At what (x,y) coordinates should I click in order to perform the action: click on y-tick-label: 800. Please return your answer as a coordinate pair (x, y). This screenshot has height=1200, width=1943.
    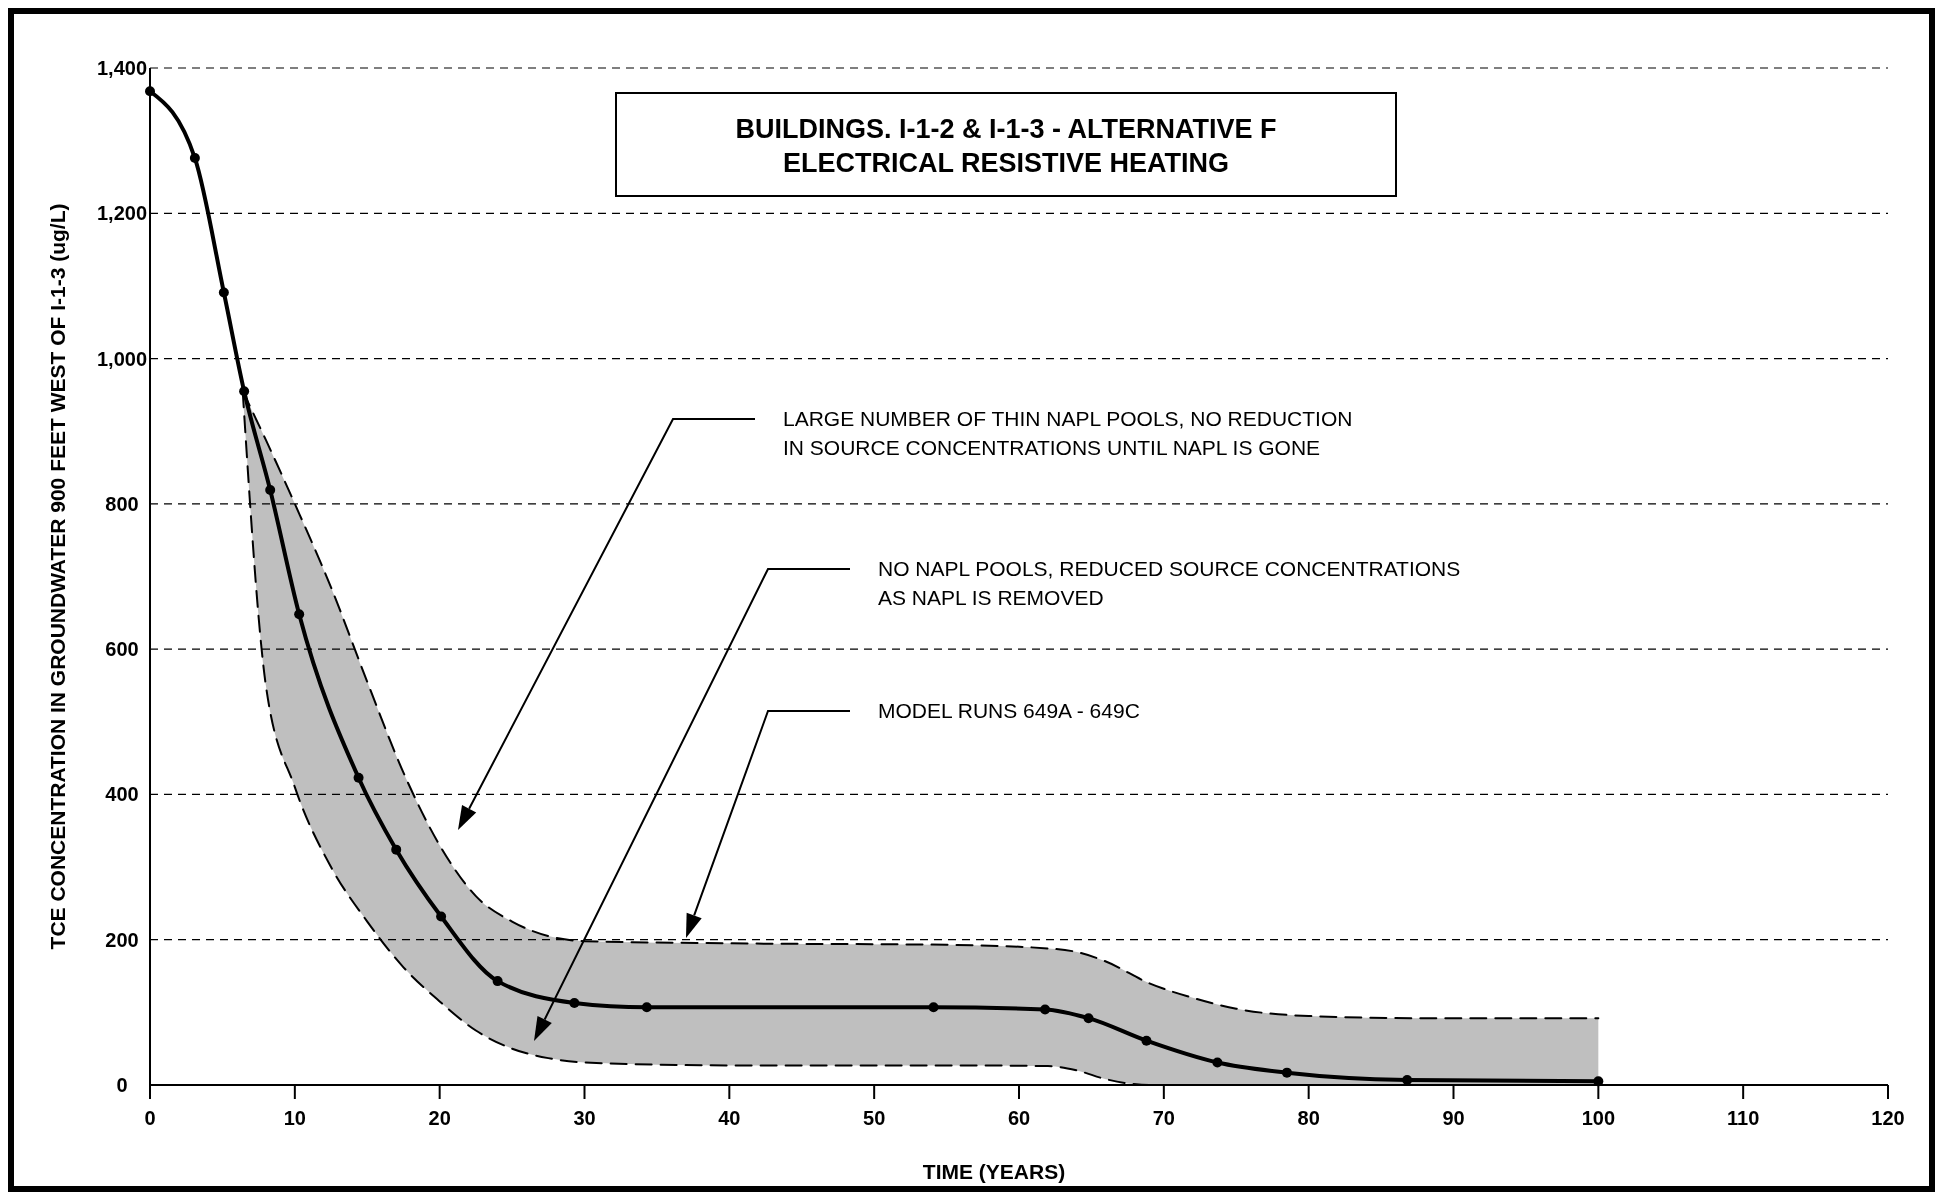
    Looking at the image, I should click on (122, 503).